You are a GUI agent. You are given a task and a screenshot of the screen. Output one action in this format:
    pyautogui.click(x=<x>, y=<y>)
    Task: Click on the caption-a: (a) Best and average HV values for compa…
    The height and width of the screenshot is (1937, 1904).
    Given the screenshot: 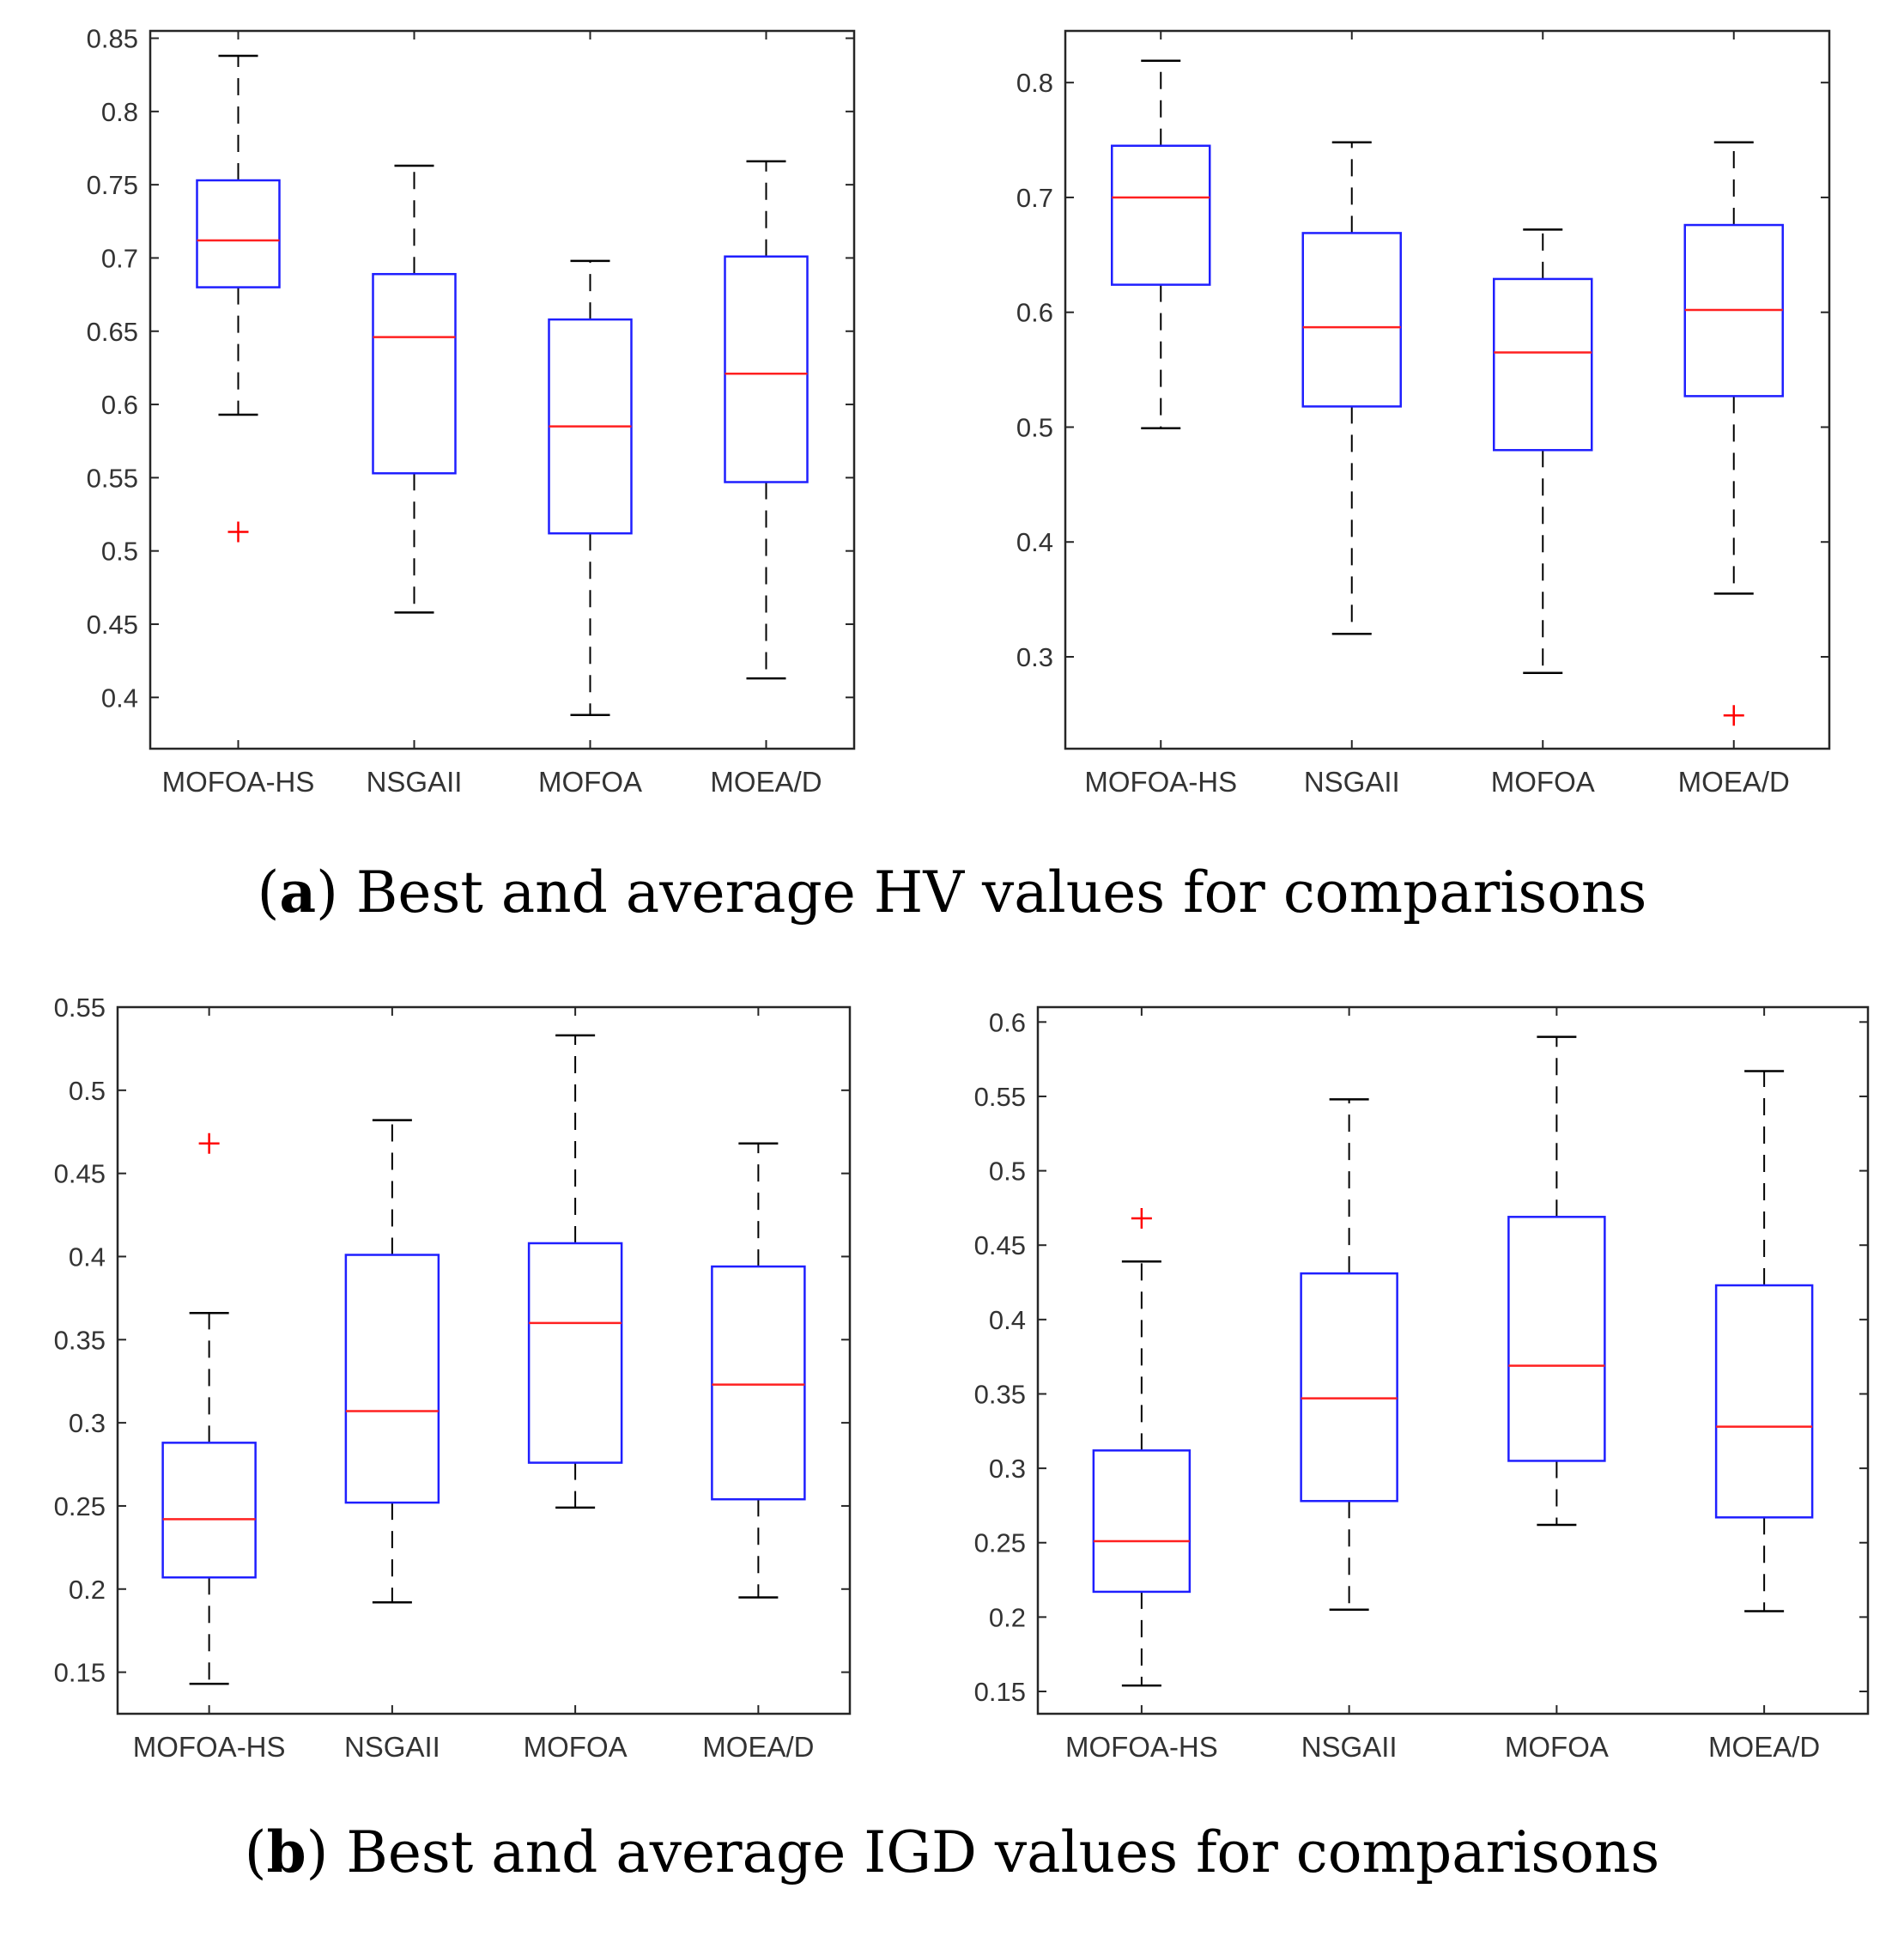 What is the action you would take?
    pyautogui.click(x=952, y=892)
    